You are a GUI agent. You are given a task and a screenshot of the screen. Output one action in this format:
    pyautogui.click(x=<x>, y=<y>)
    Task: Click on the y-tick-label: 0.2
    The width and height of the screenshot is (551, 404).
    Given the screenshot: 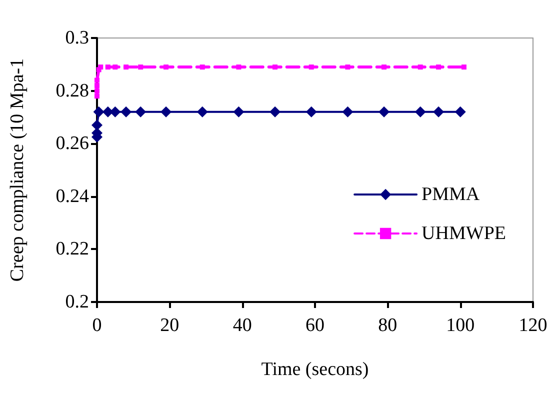 What is the action you would take?
    pyautogui.click(x=77, y=302)
    